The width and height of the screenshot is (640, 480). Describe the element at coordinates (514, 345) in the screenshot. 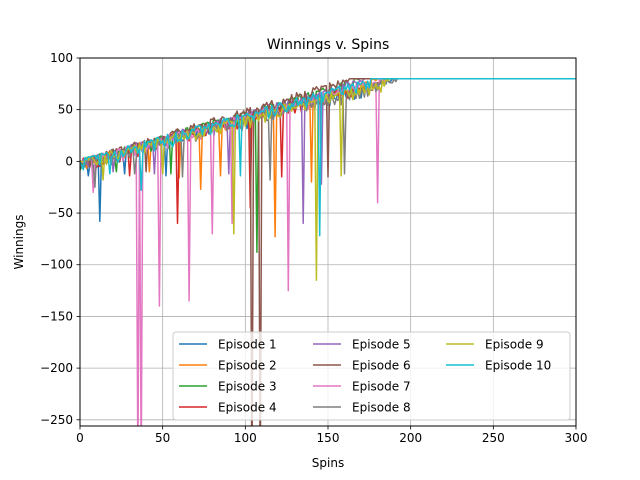

I see `legend-label-episode-9: Episode 9` at that location.